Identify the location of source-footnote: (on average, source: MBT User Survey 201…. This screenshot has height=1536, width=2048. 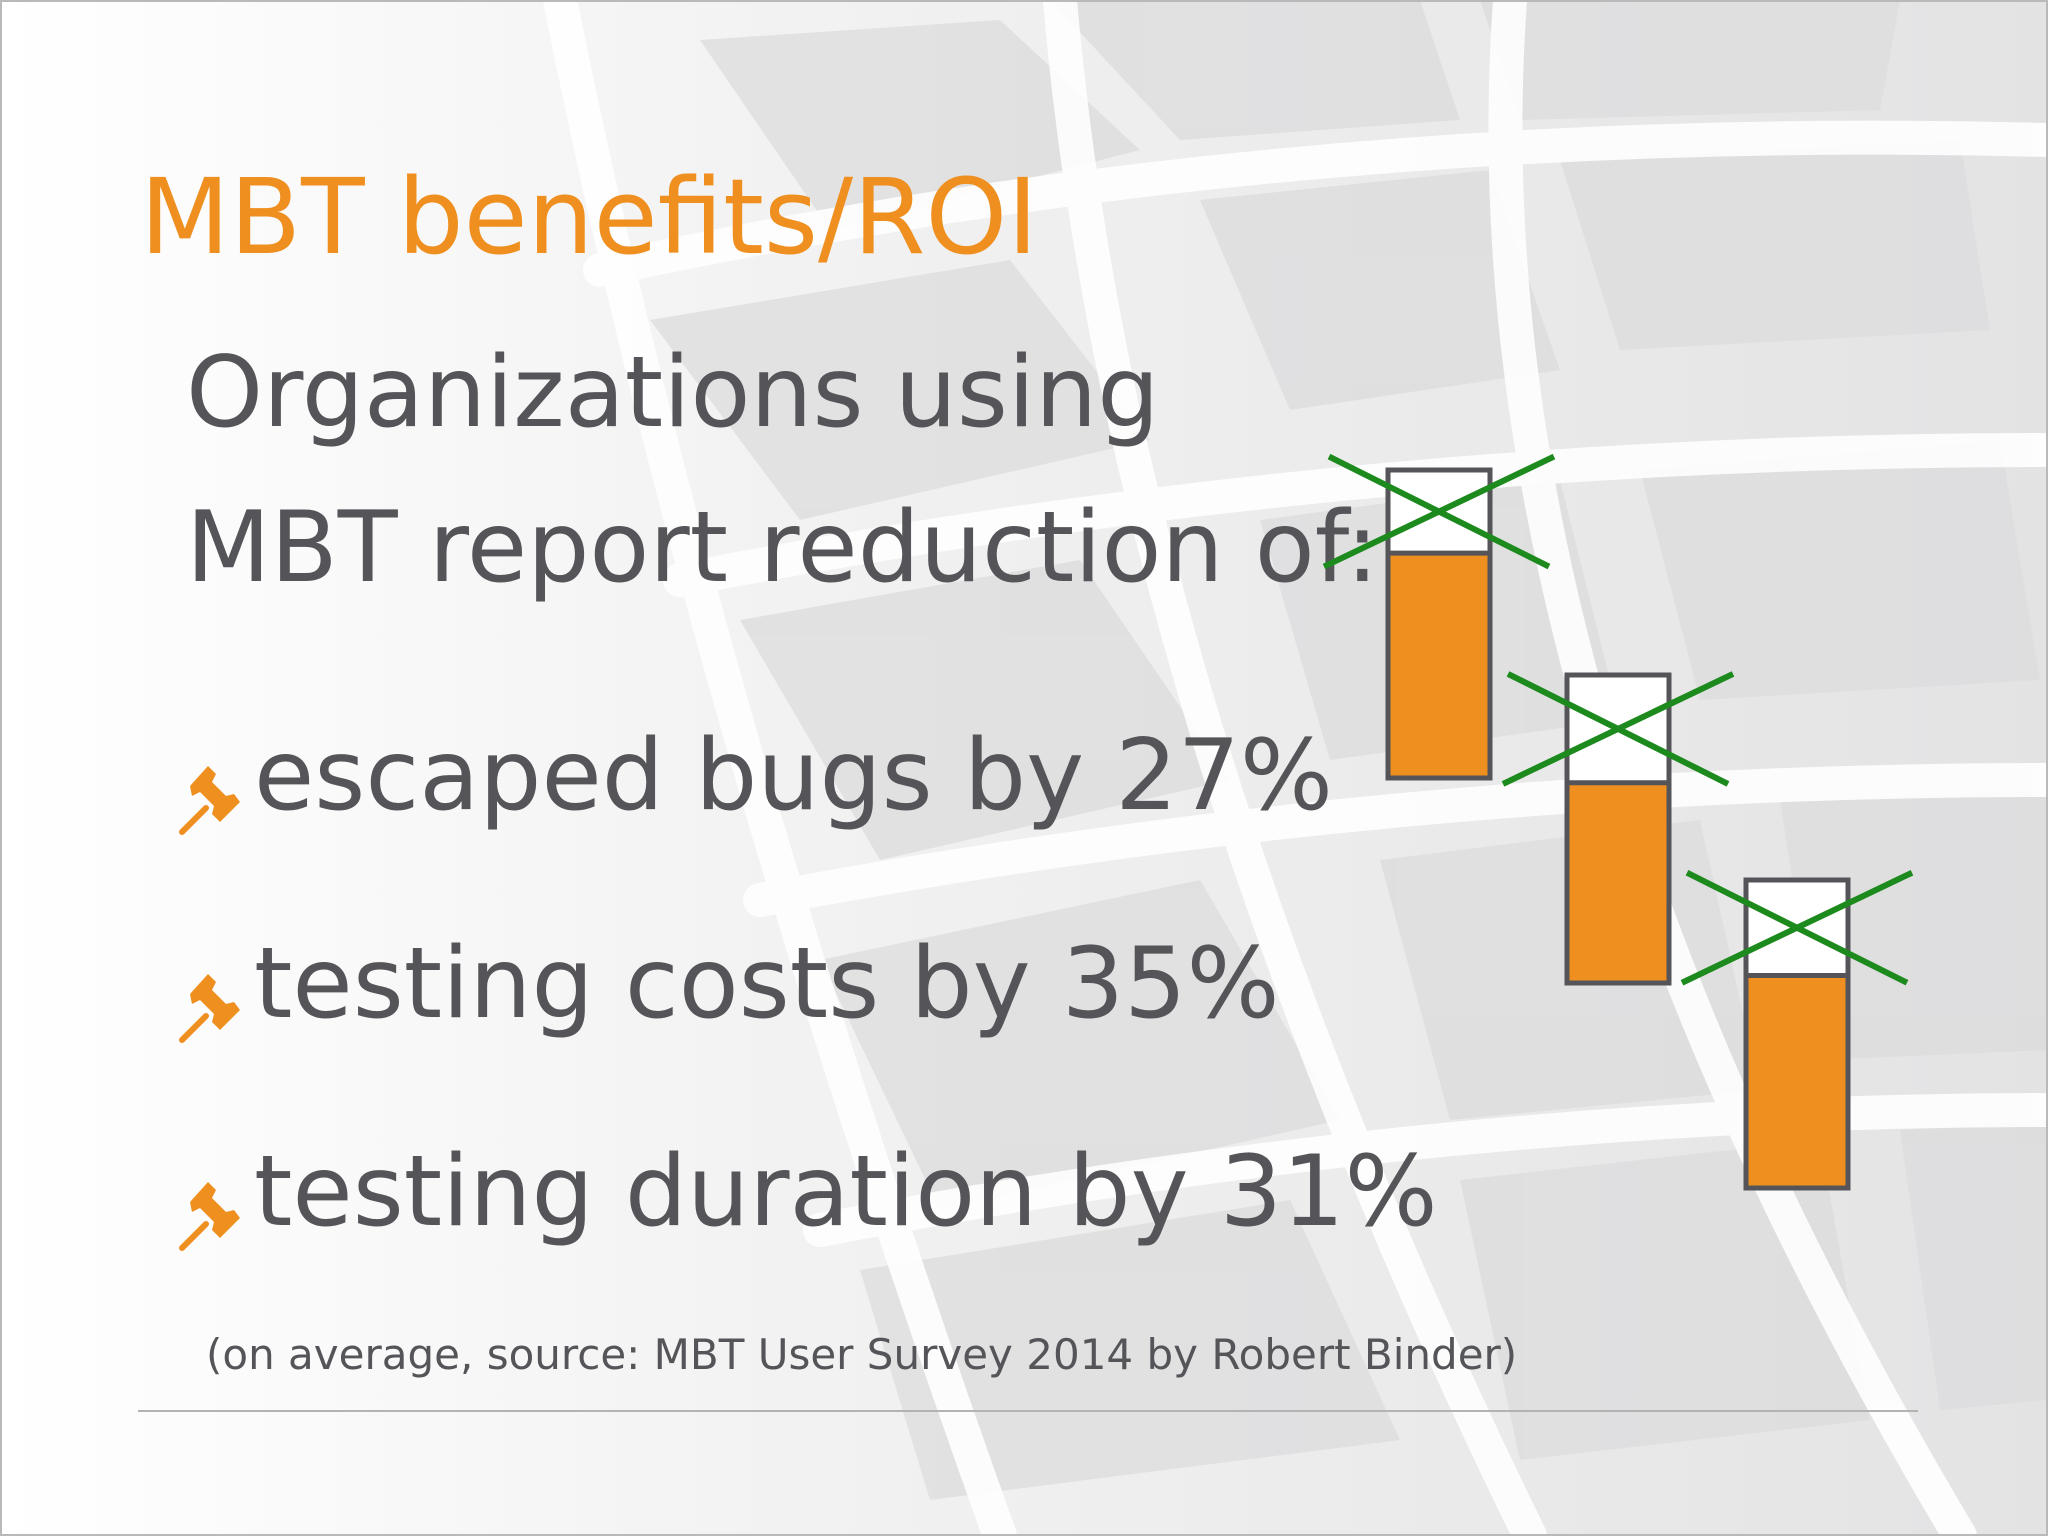
(862, 1354).